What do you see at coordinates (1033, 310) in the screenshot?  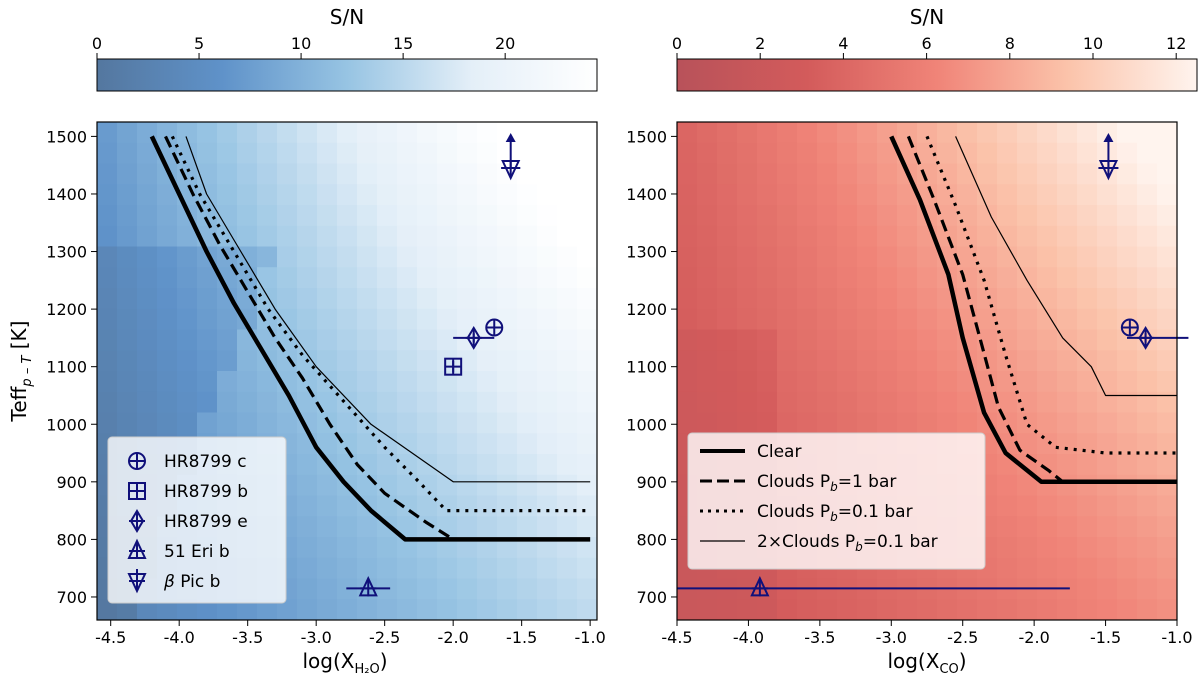 I see `curve-clear` at bounding box center [1033, 310].